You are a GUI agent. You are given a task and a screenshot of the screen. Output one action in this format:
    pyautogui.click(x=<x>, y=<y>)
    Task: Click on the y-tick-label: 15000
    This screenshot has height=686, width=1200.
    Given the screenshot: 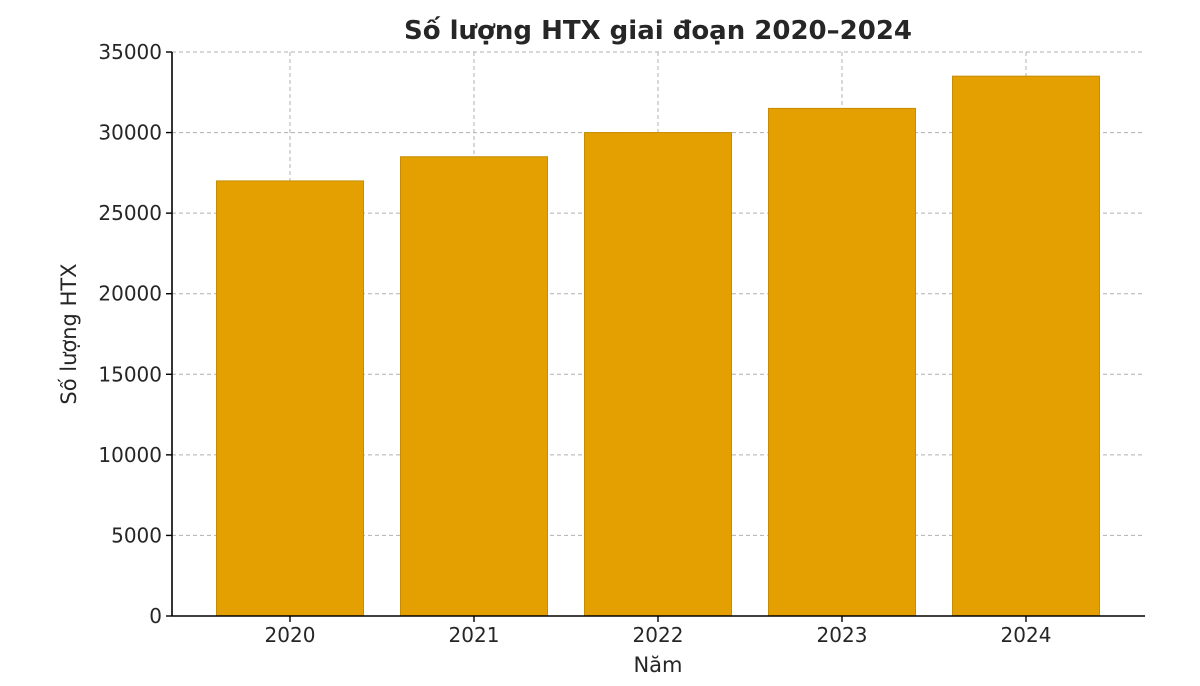 What is the action you would take?
    pyautogui.click(x=130, y=374)
    